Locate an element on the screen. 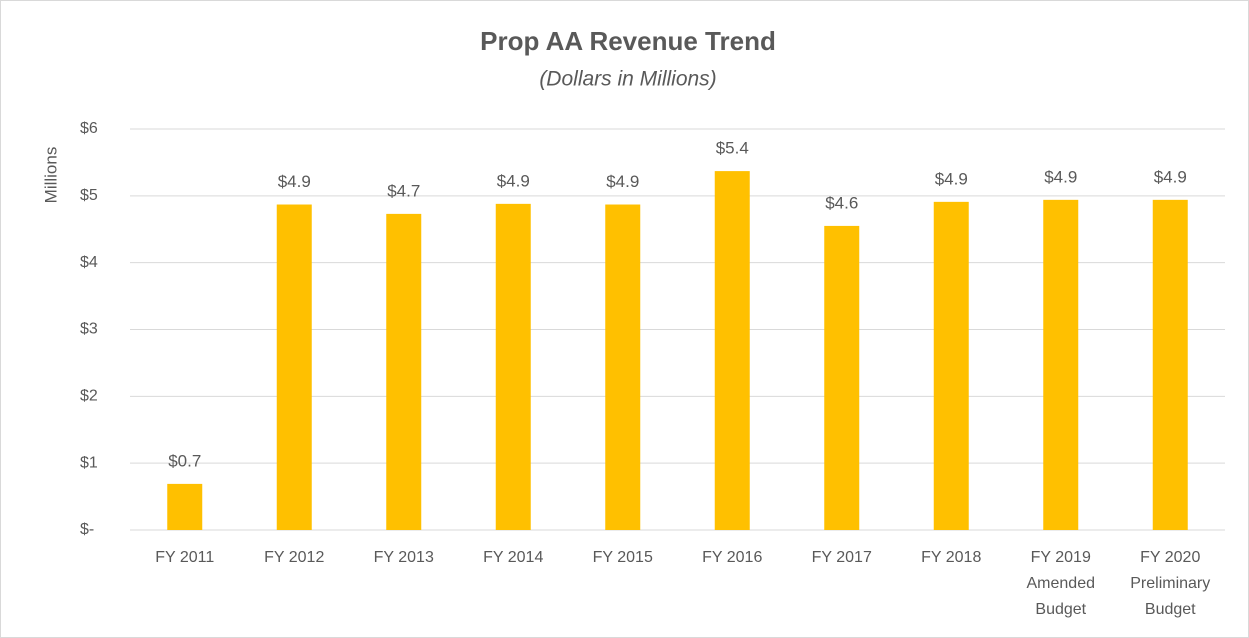 This screenshot has width=1249, height=638. x-tick-label-line: FY 2020 is located at coordinates (1170, 557).